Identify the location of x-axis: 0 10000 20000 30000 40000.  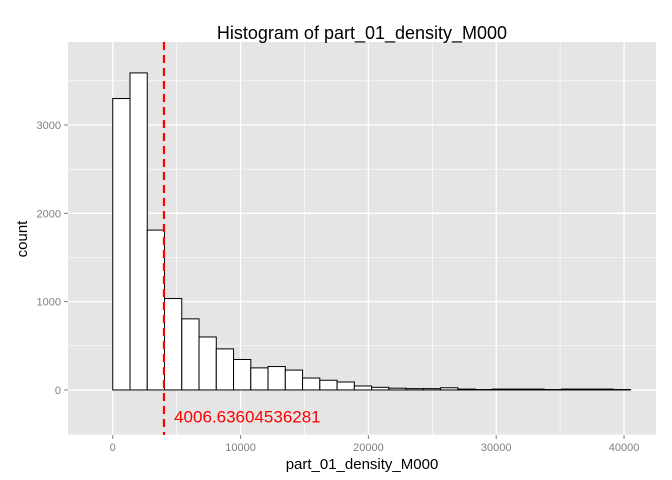
(375, 444).